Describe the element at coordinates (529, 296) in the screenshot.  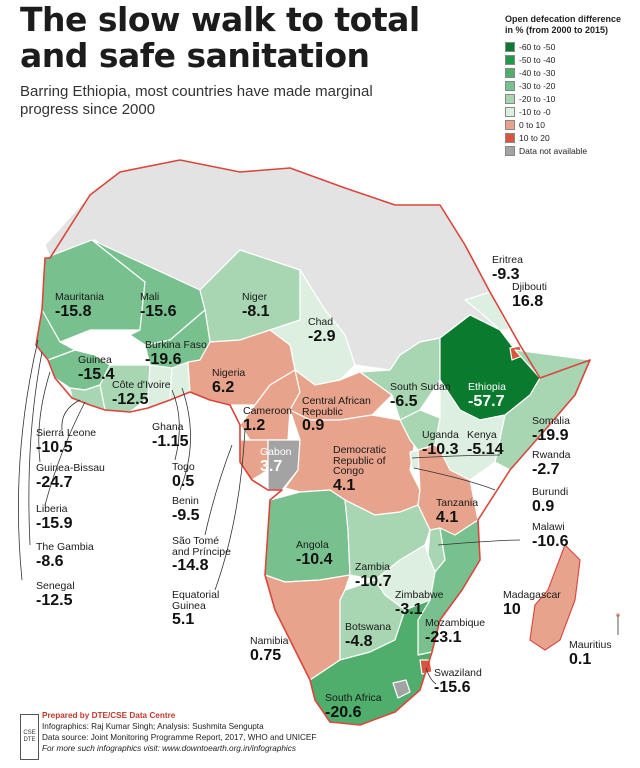
I see `label-djibouti: Djibouti 16.8` at that location.